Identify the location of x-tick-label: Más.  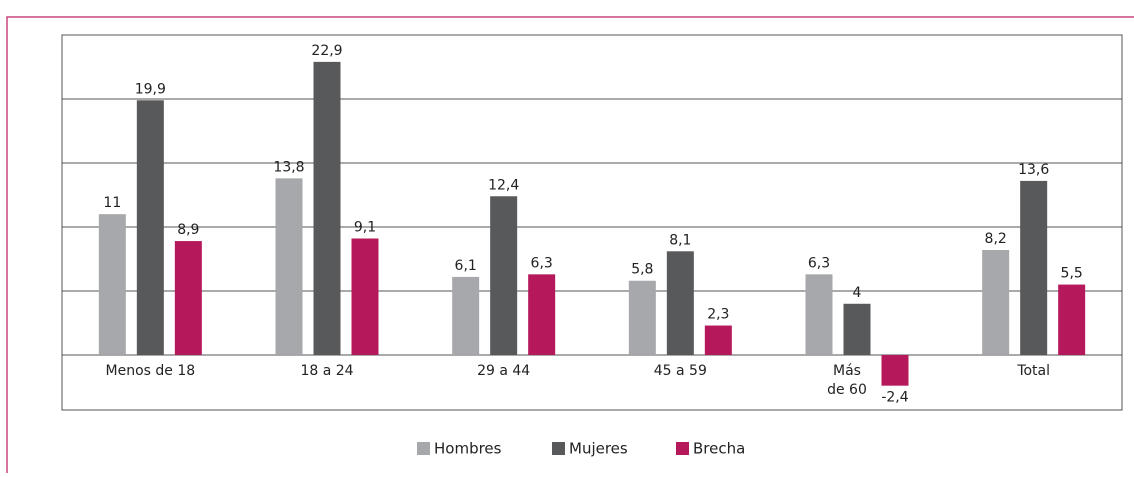
(847, 371).